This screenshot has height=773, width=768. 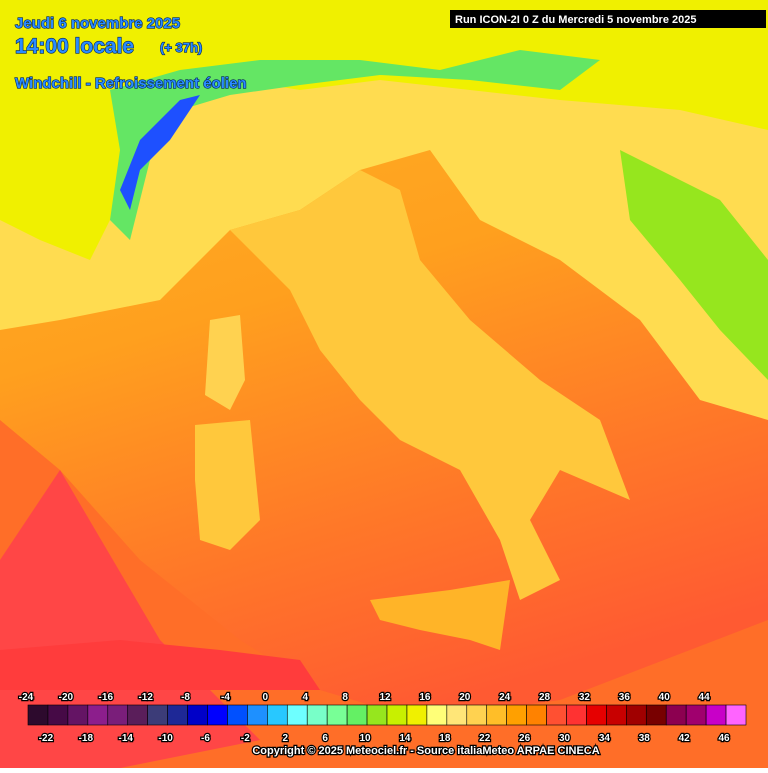 I want to click on legend-label: 40, so click(x=665, y=697).